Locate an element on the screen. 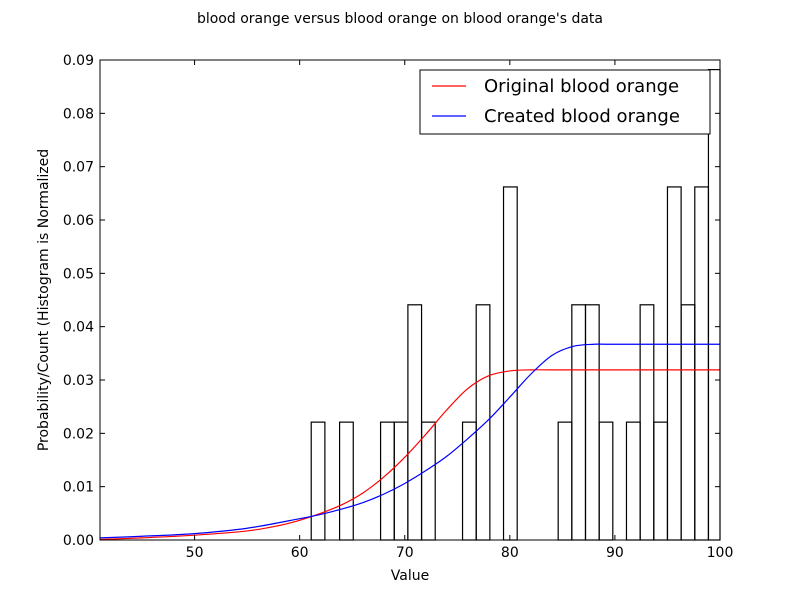 This screenshot has width=800, height=600. y-tick-label-8: 0.08 is located at coordinates (78, 114).